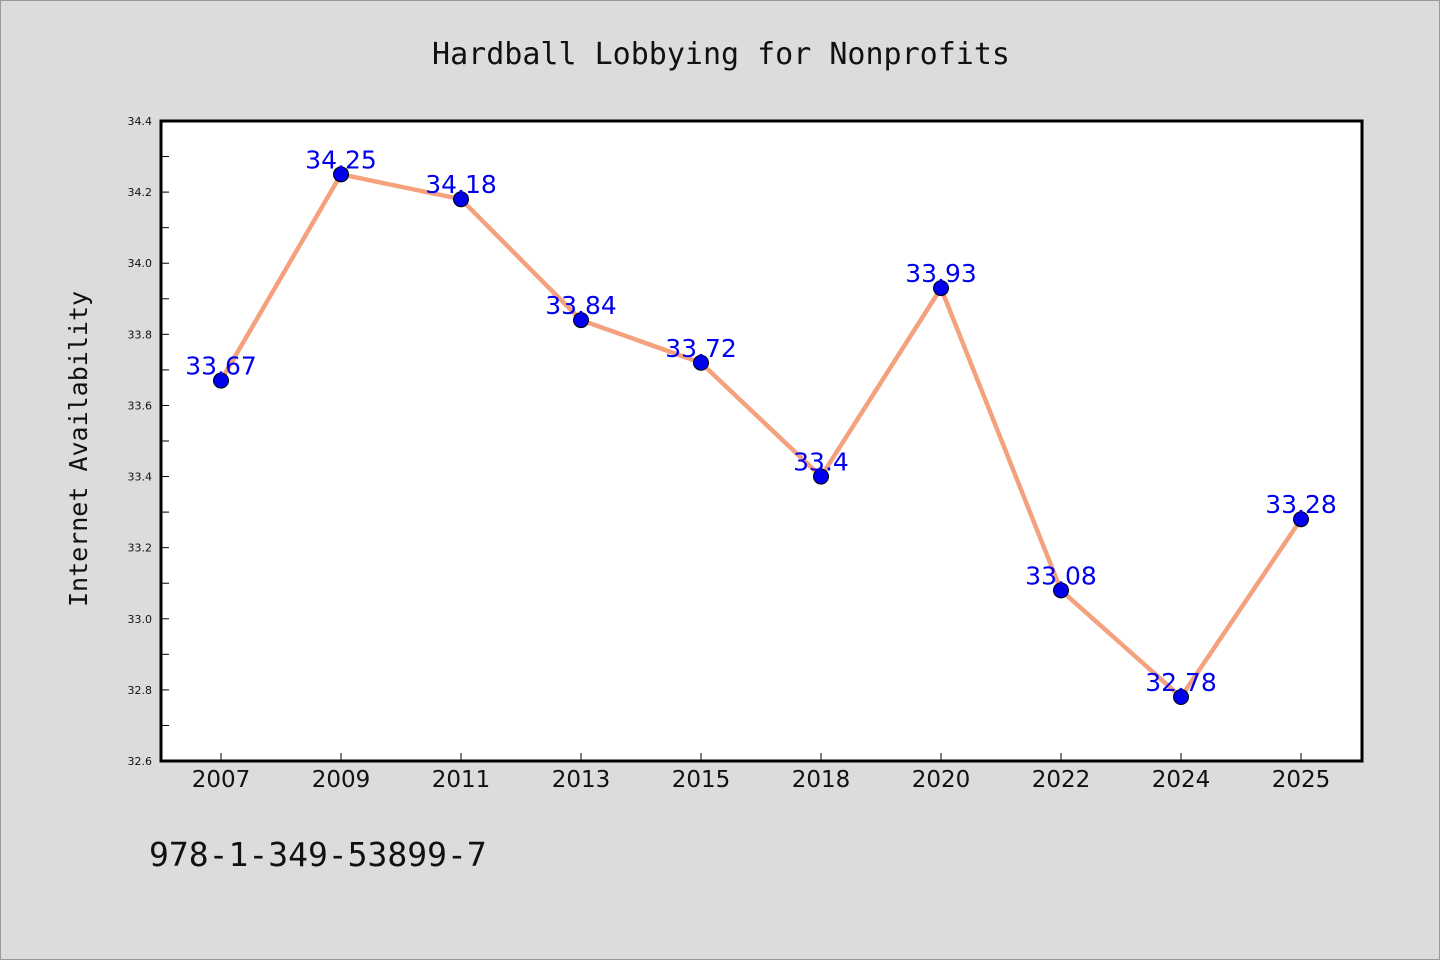 The height and width of the screenshot is (960, 1440). What do you see at coordinates (1181, 780) in the screenshot?
I see `x-tick-label: 2024` at bounding box center [1181, 780].